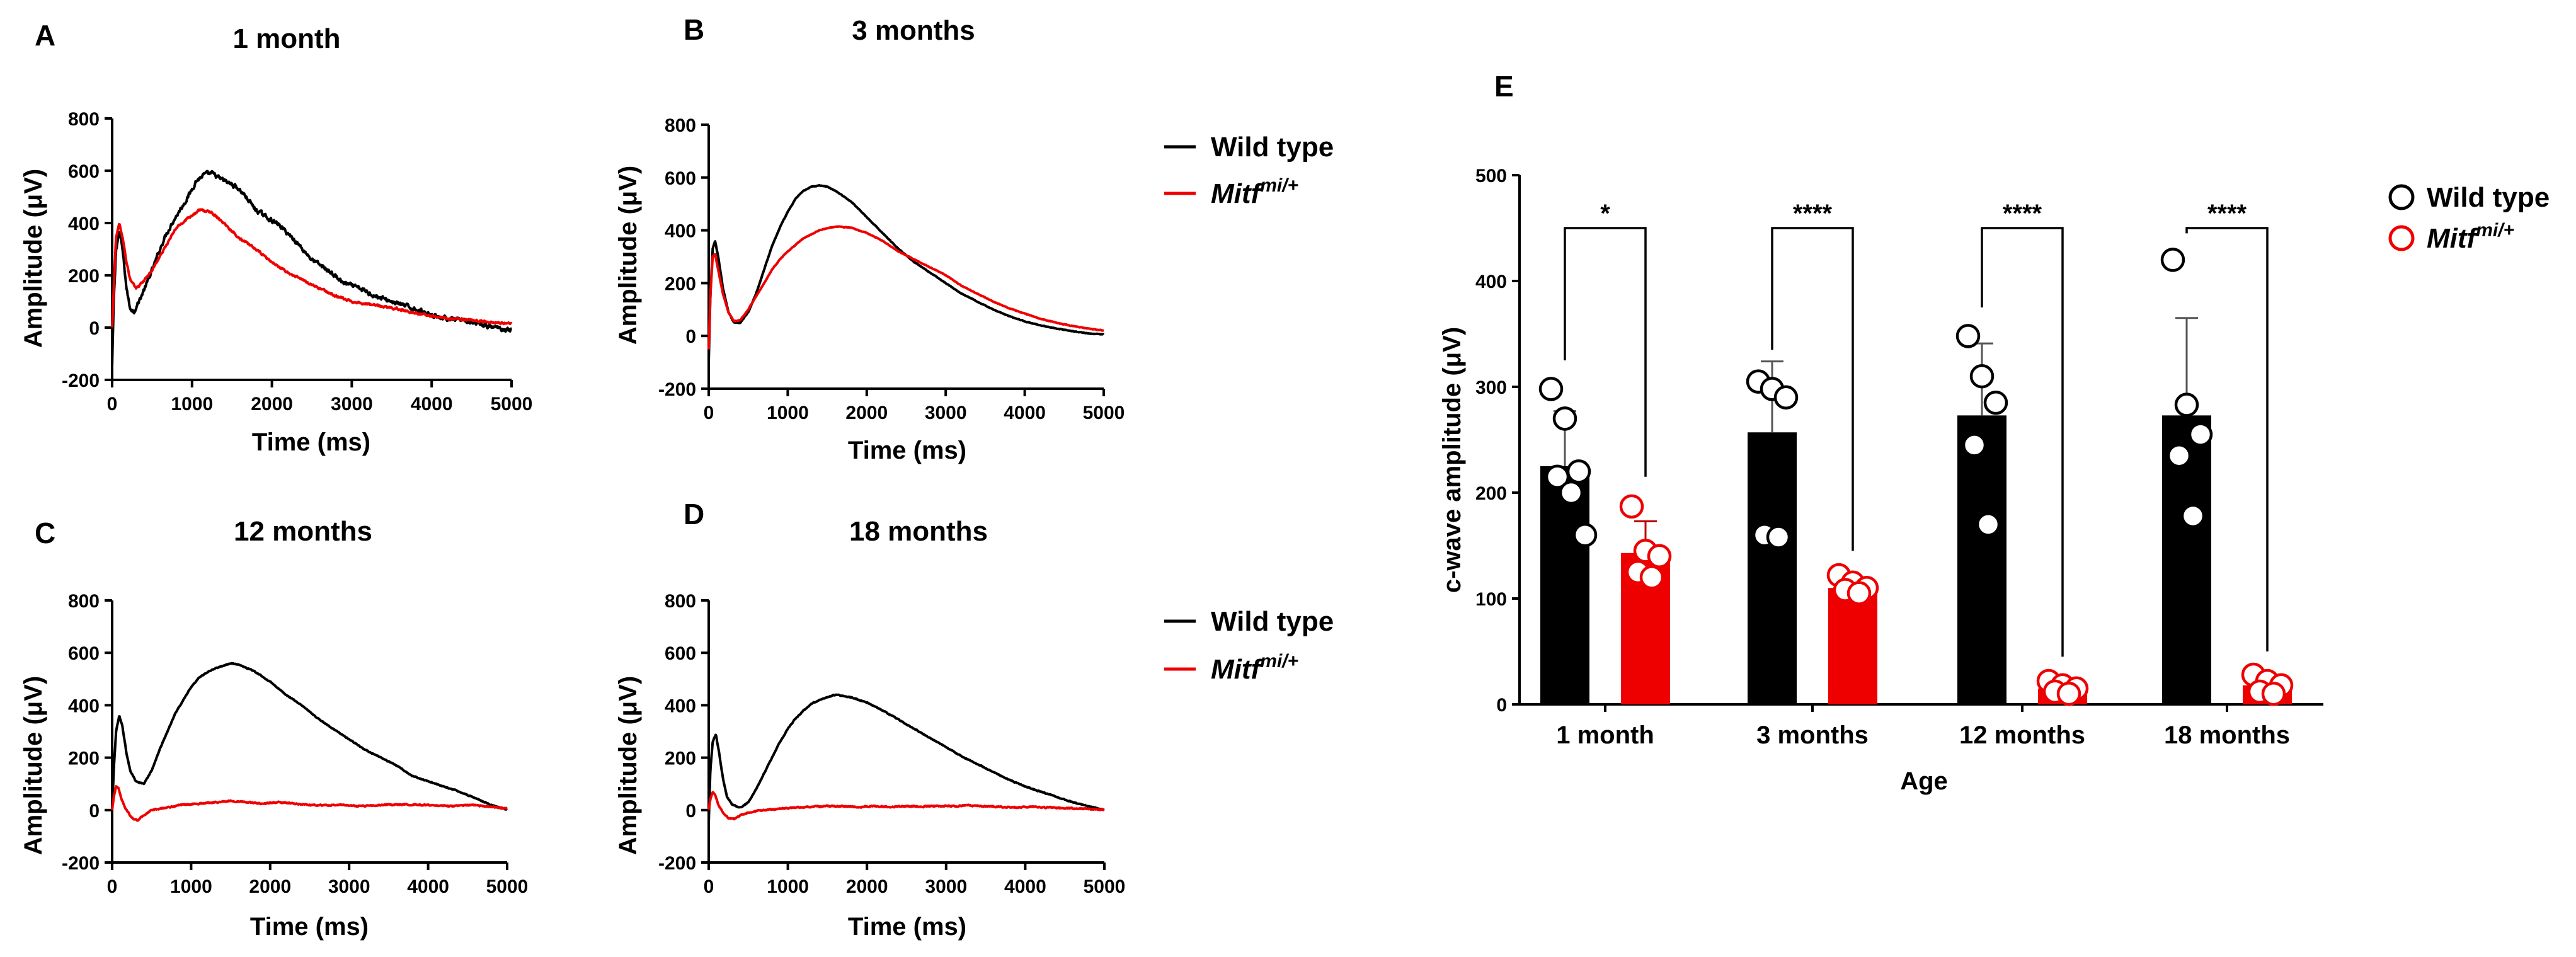 Image resolution: width=2576 pixels, height=957 pixels. Describe the element at coordinates (2227, 735) in the screenshot. I see `panel-e-category-label: 18 months` at that location.